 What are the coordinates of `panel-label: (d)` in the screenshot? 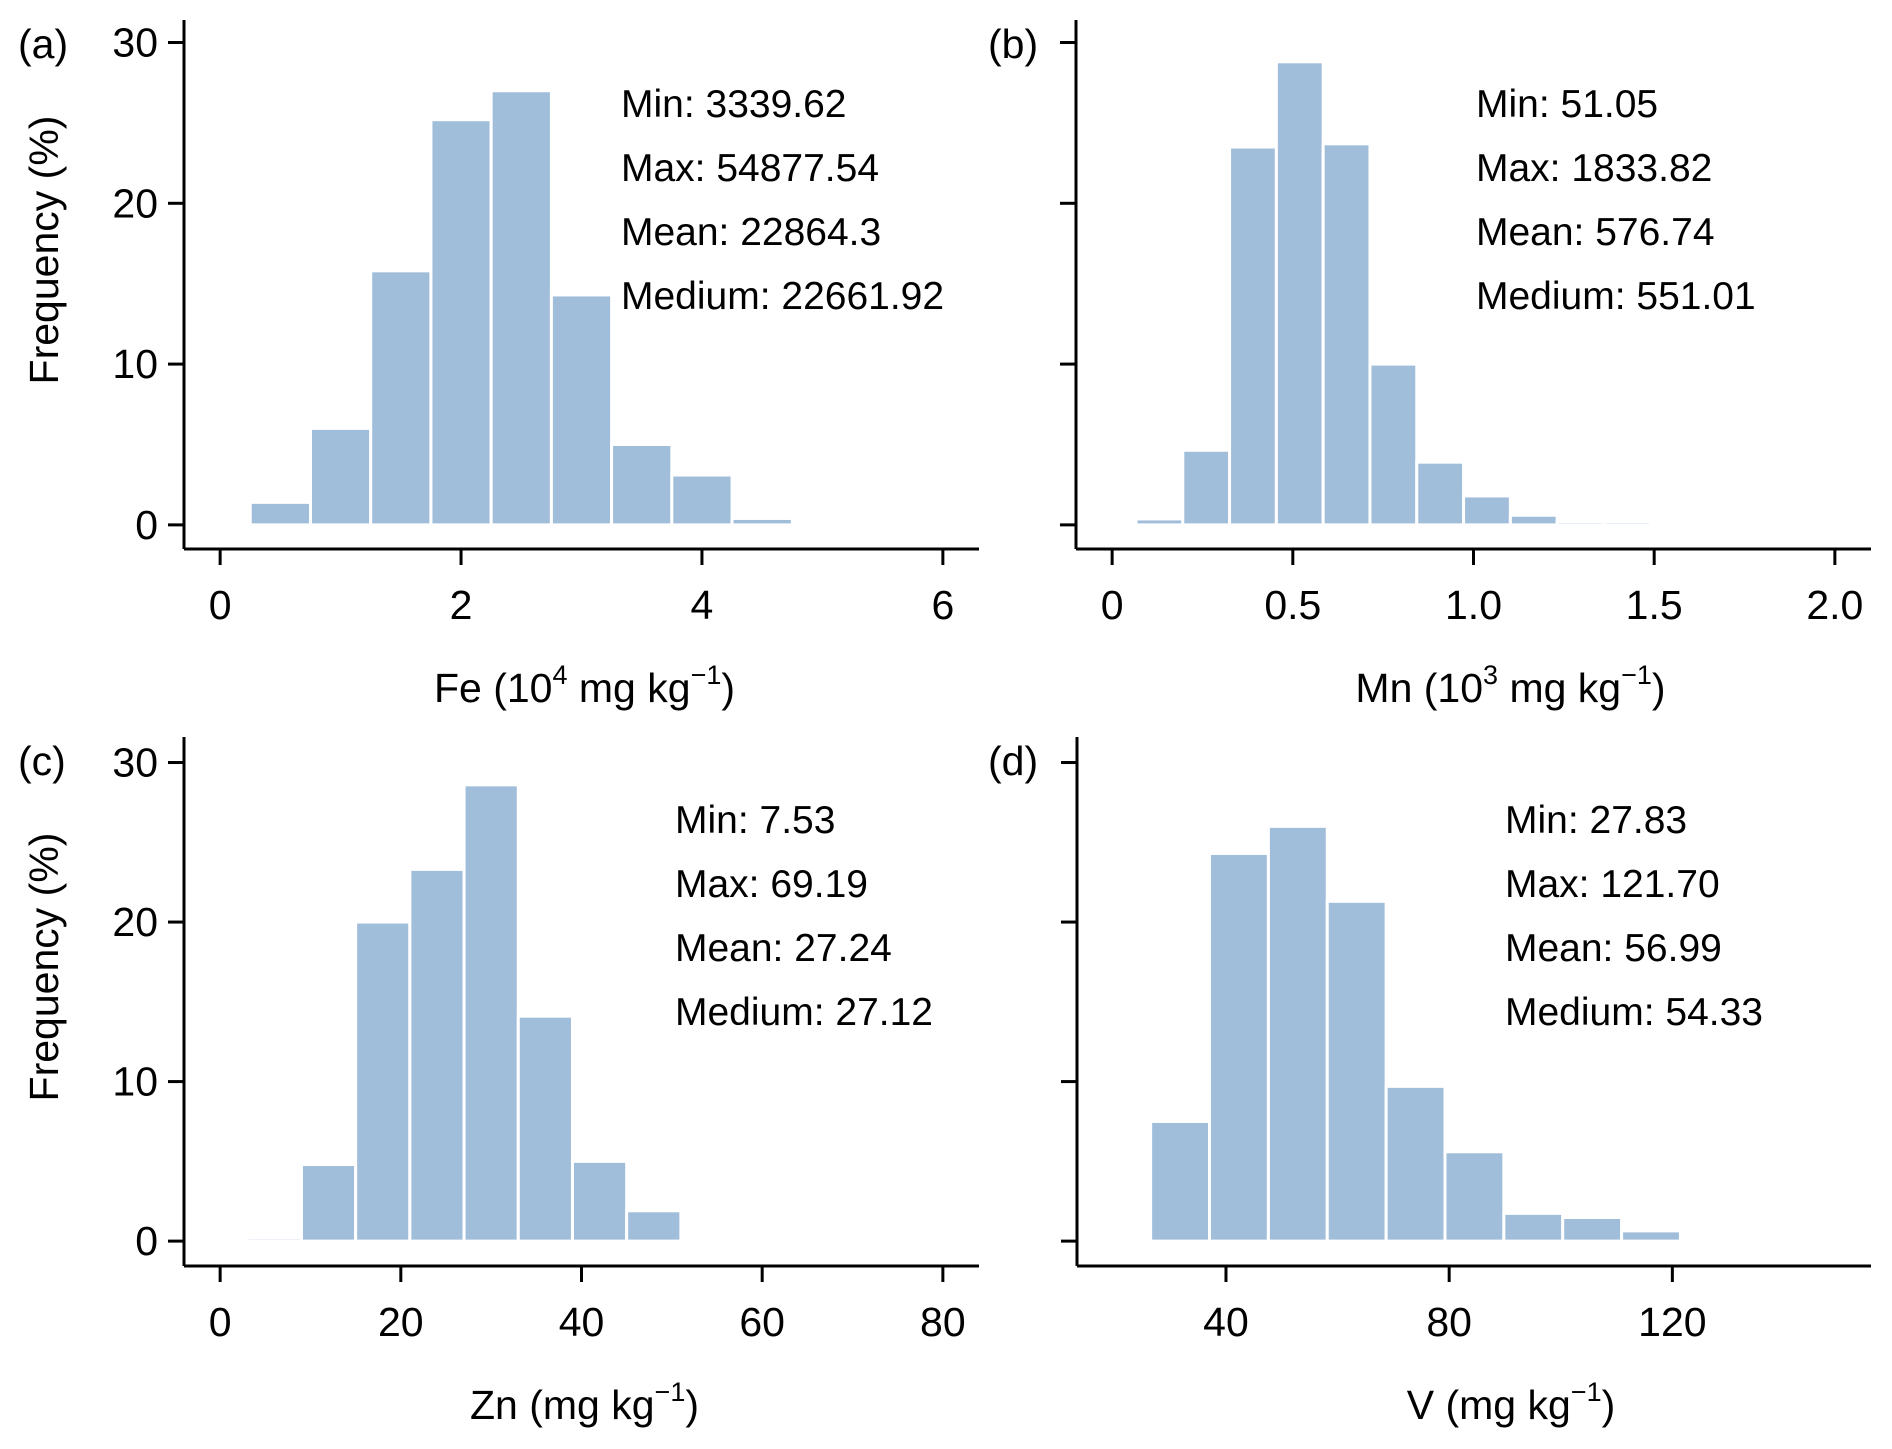 It's located at (1013, 761).